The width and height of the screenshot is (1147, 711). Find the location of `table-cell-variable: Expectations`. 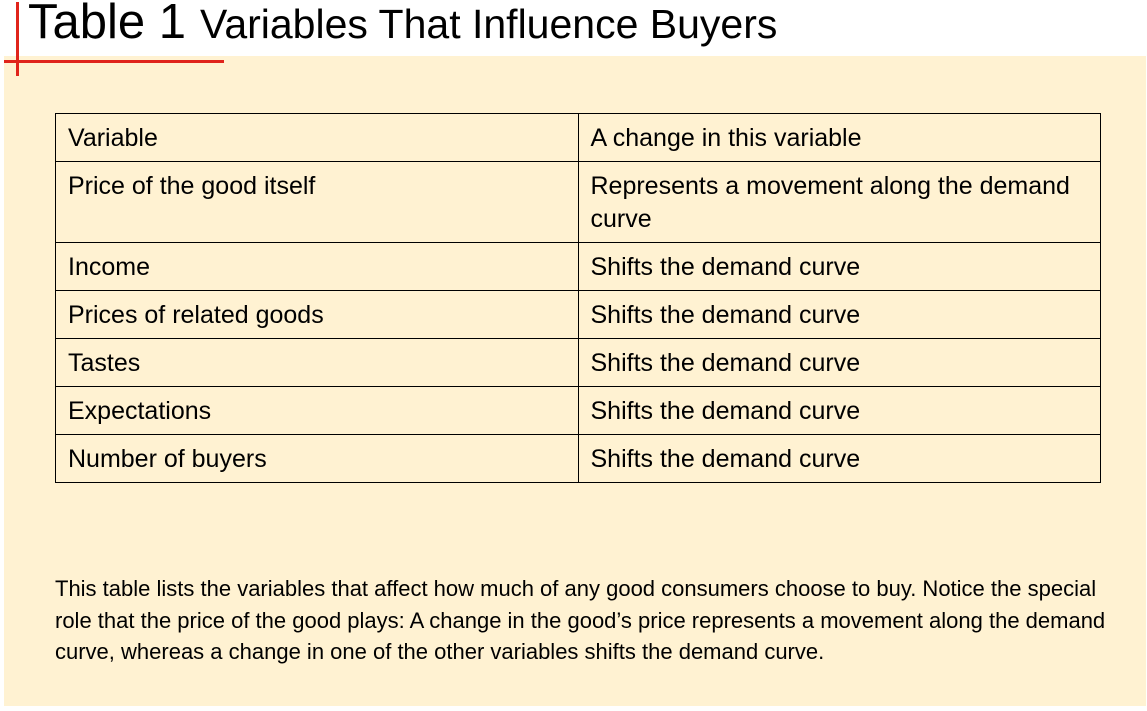

table-cell-variable: Expectations is located at coordinates (317, 410).